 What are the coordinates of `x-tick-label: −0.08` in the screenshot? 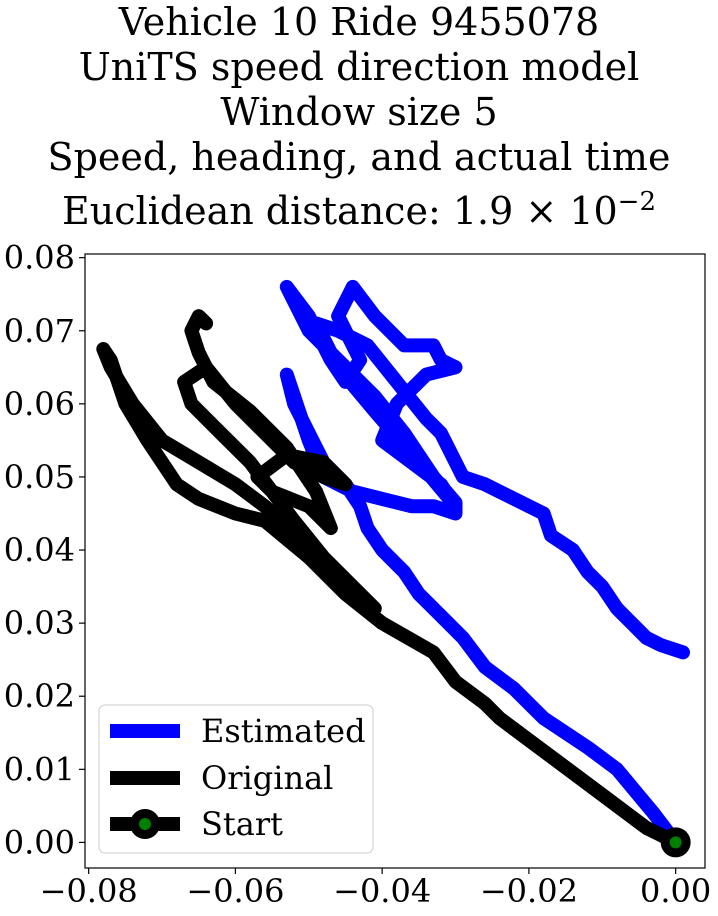 It's located at (89, 891).